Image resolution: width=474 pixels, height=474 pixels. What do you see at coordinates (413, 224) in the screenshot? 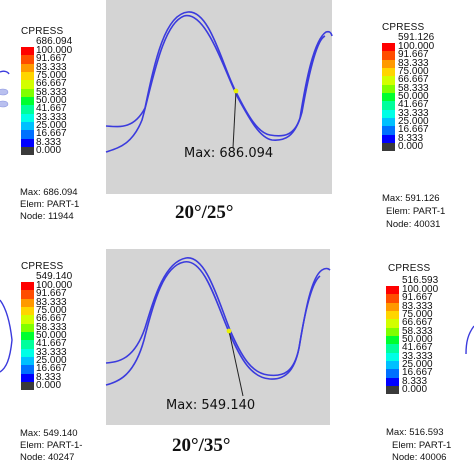
I see `info-node: Node: 40031` at bounding box center [413, 224].